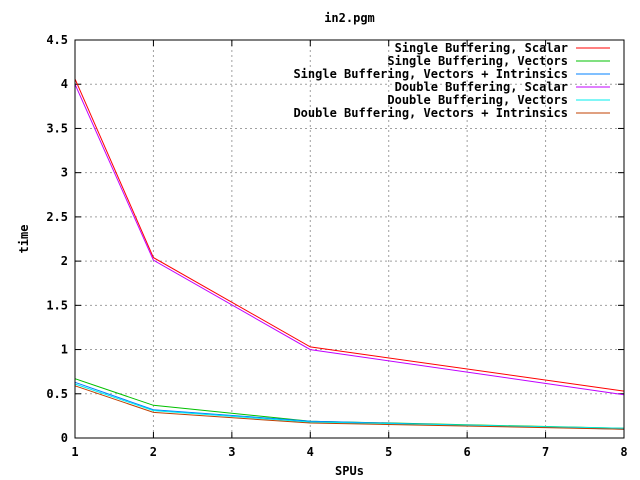 The image size is (640, 480). Describe the element at coordinates (430, 74) in the screenshot. I see `legend-label-2: Single Buffering, Vectors + Intrinsics` at that location.